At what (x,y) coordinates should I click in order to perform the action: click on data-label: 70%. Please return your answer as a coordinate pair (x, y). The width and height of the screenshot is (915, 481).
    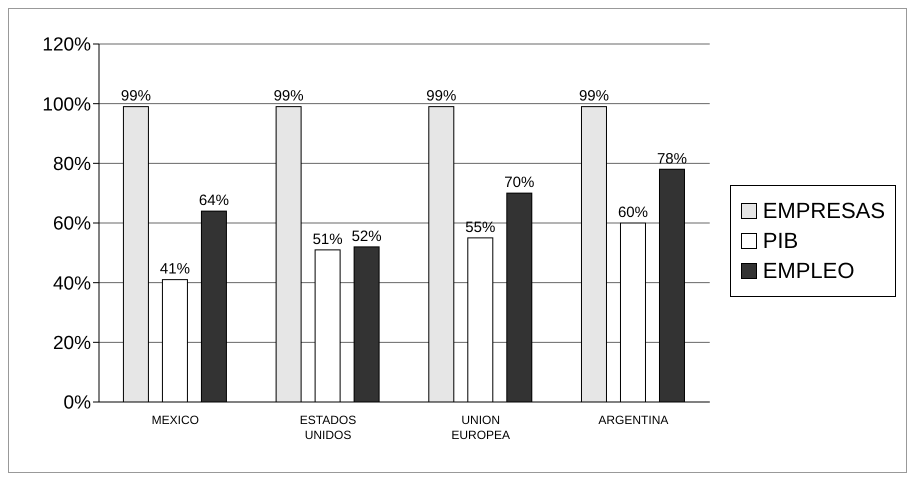
    Looking at the image, I should click on (519, 183).